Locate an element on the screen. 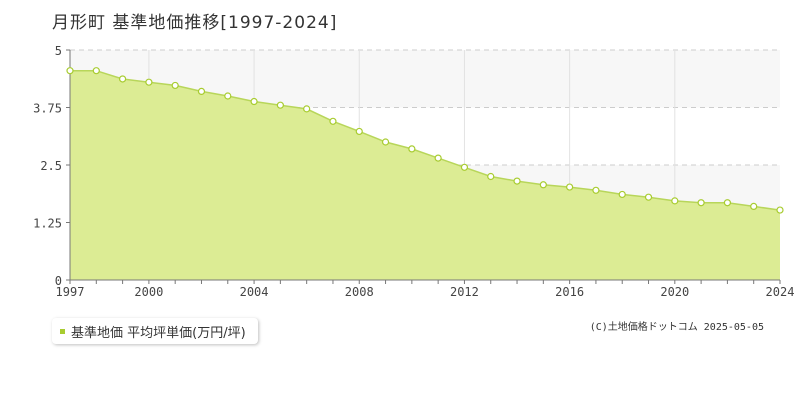 The image size is (800, 400). legend-swatch is located at coordinates (62, 331).